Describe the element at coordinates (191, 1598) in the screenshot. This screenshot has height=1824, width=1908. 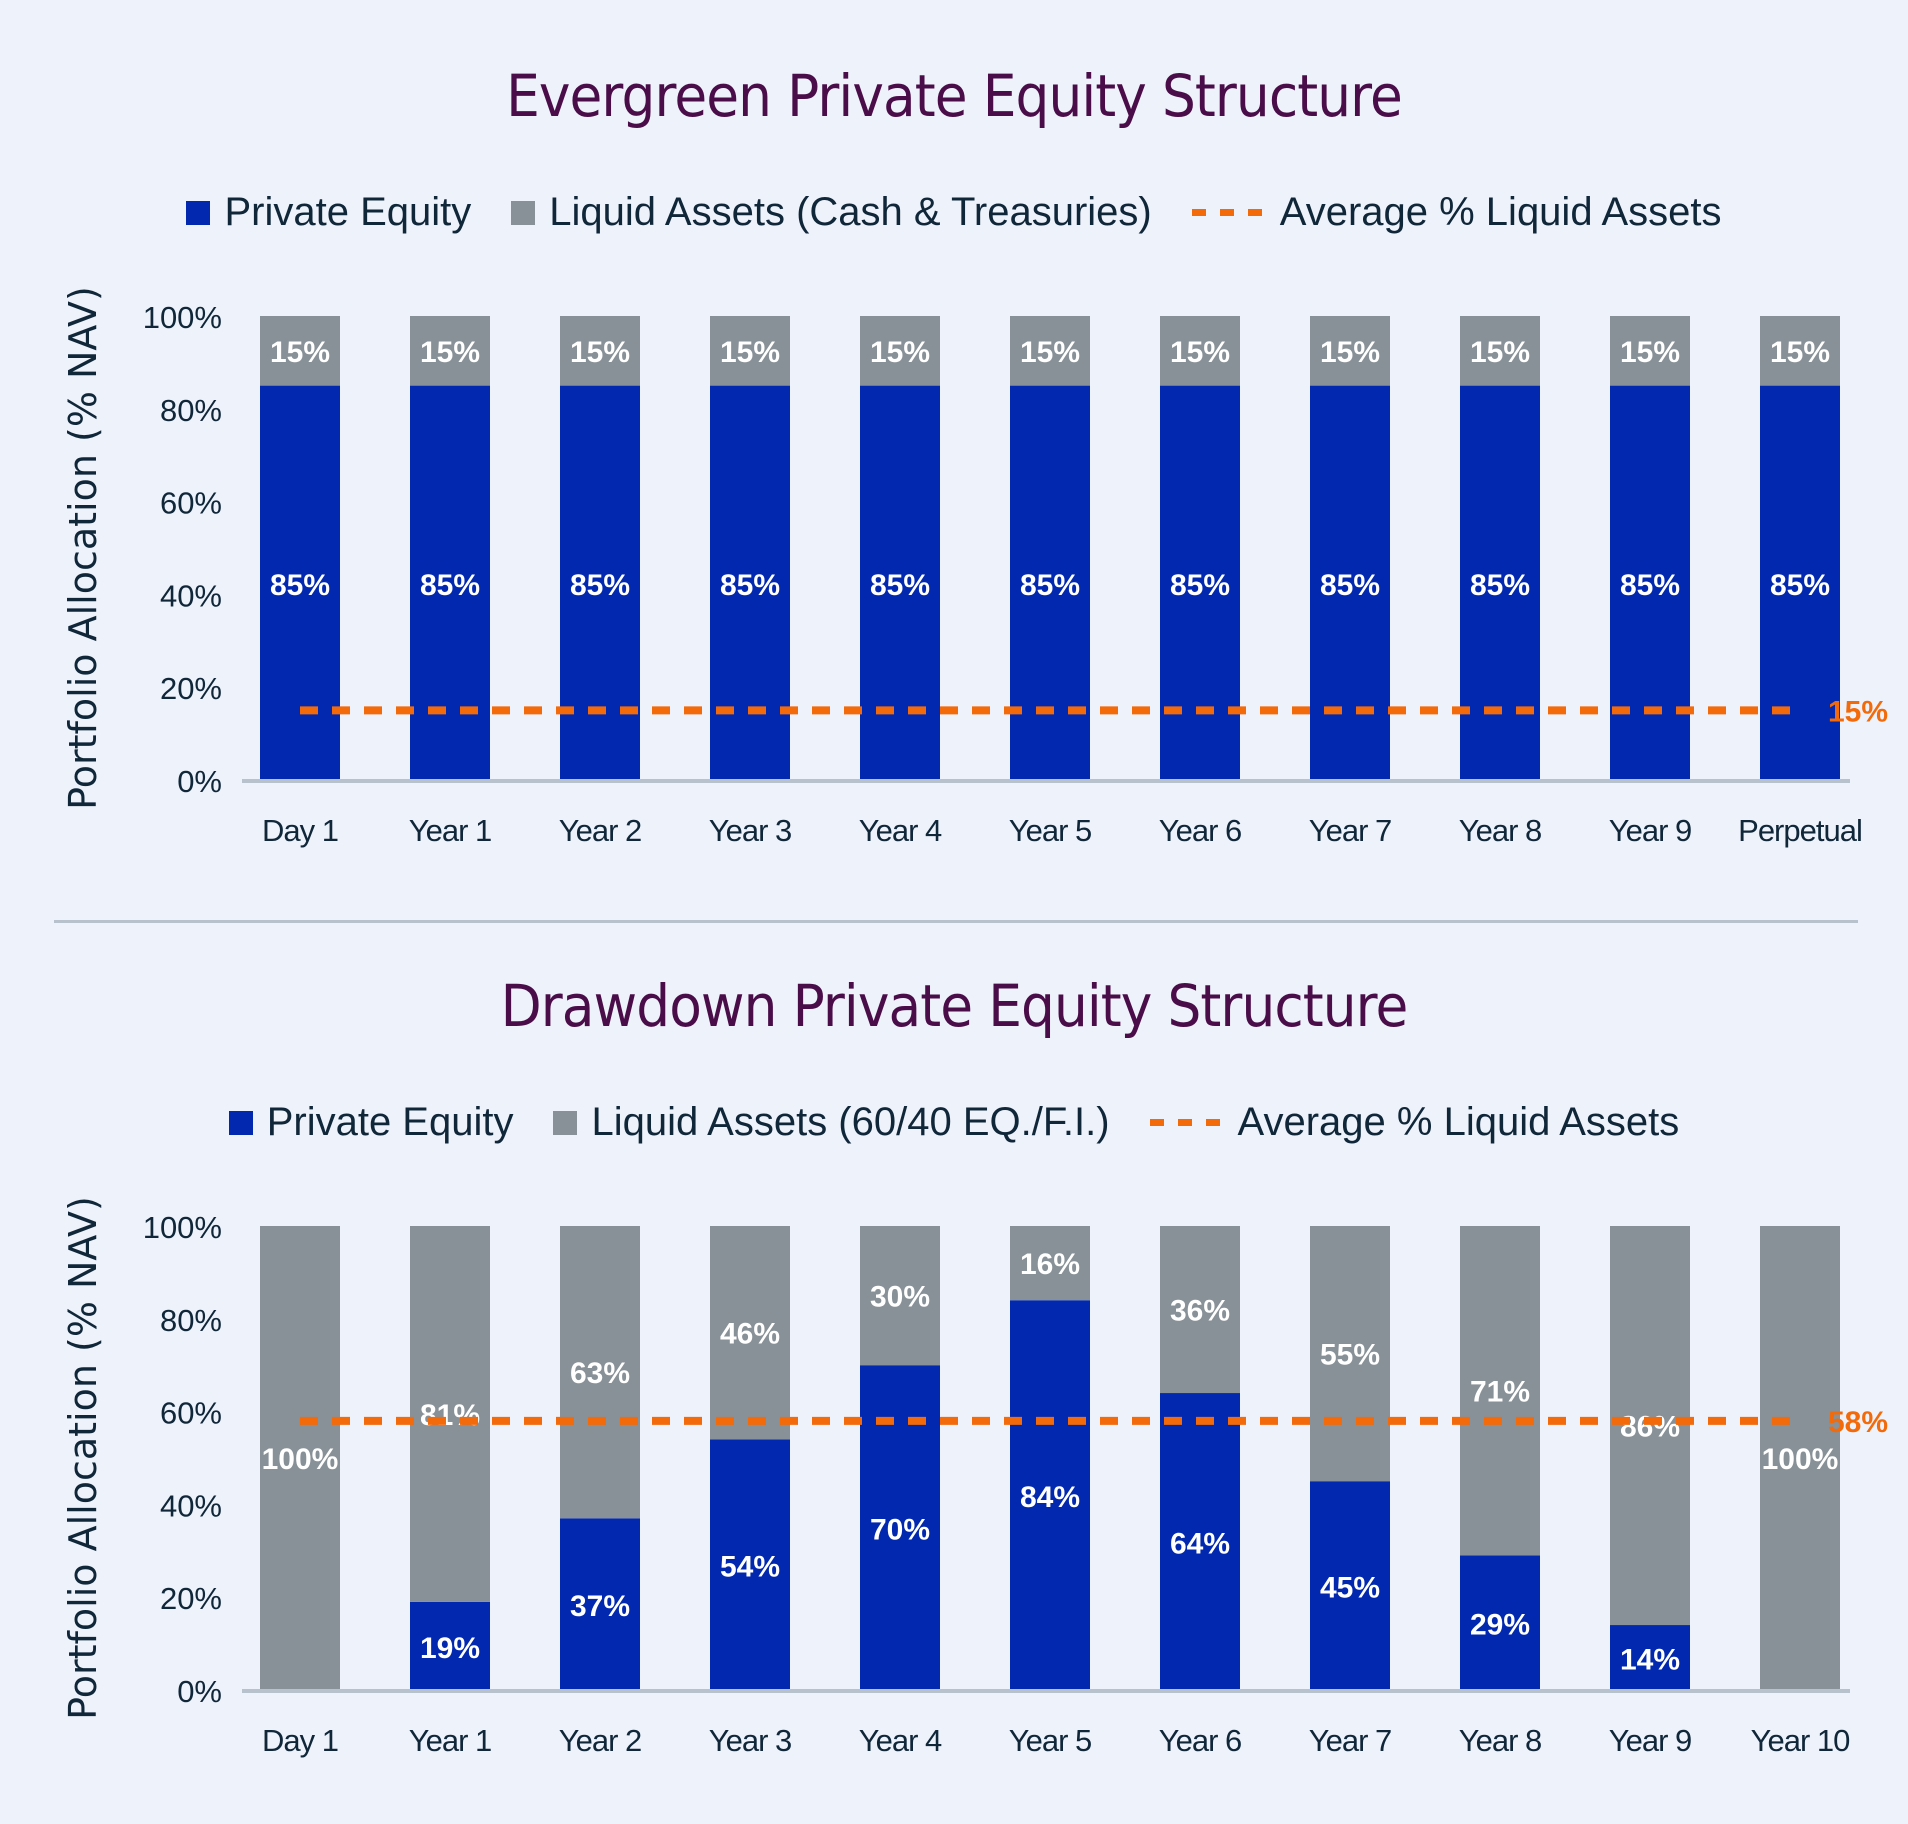
I see `y-tick-label: 20%` at that location.